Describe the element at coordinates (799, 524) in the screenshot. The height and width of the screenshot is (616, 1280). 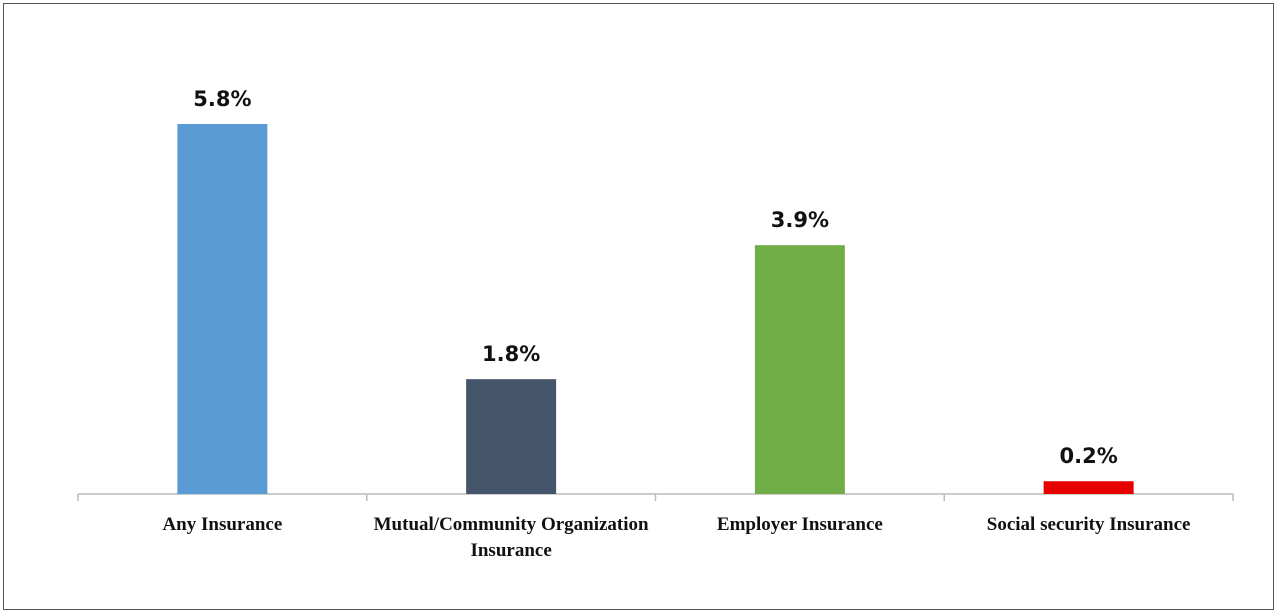
I see `x-tick-label: Employer Insurance` at that location.